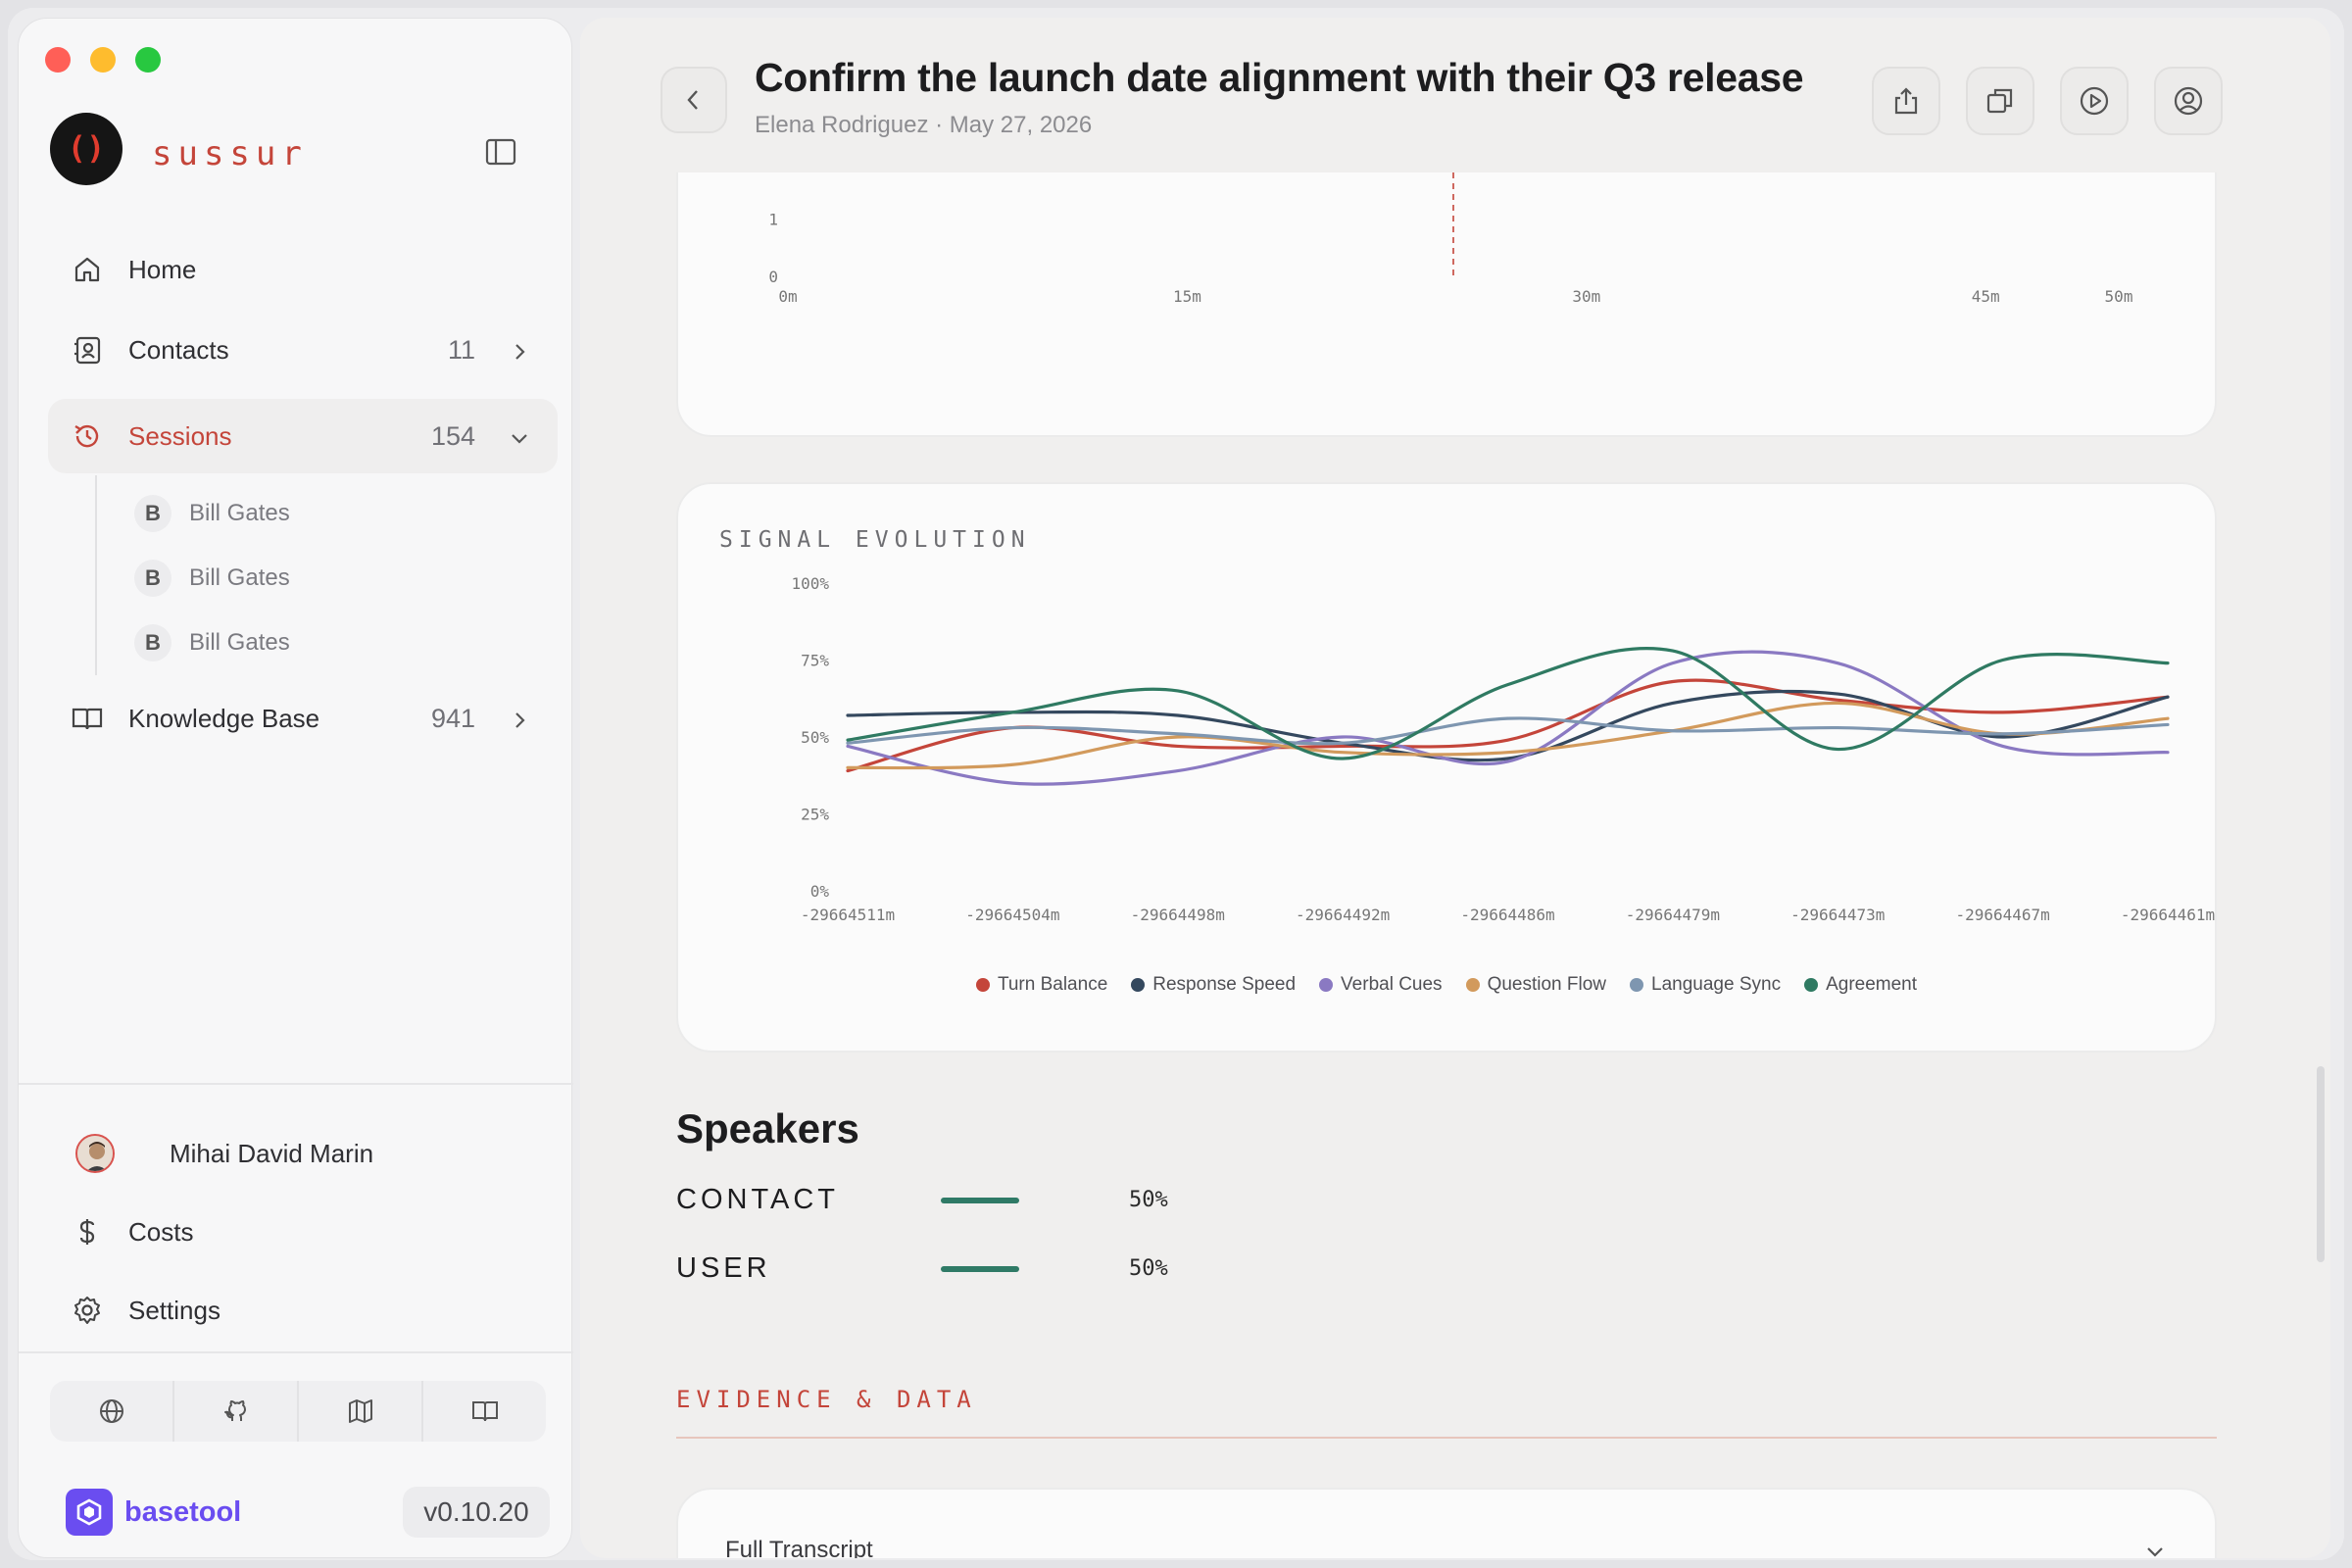 Image resolution: width=2352 pixels, height=1568 pixels. Describe the element at coordinates (1837, 915) in the screenshot. I see `x-tick-label: -29664473m` at that location.